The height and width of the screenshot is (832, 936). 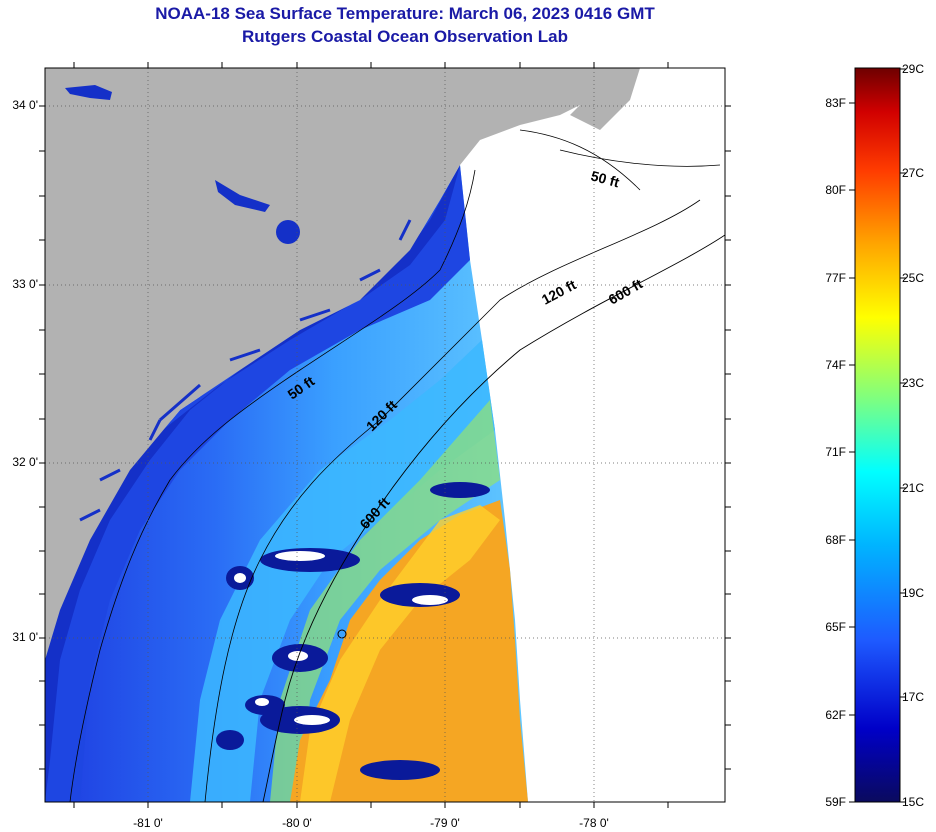 What do you see at coordinates (835, 627) in the screenshot?
I see `colorbar-fahrenheit-label: 65F` at bounding box center [835, 627].